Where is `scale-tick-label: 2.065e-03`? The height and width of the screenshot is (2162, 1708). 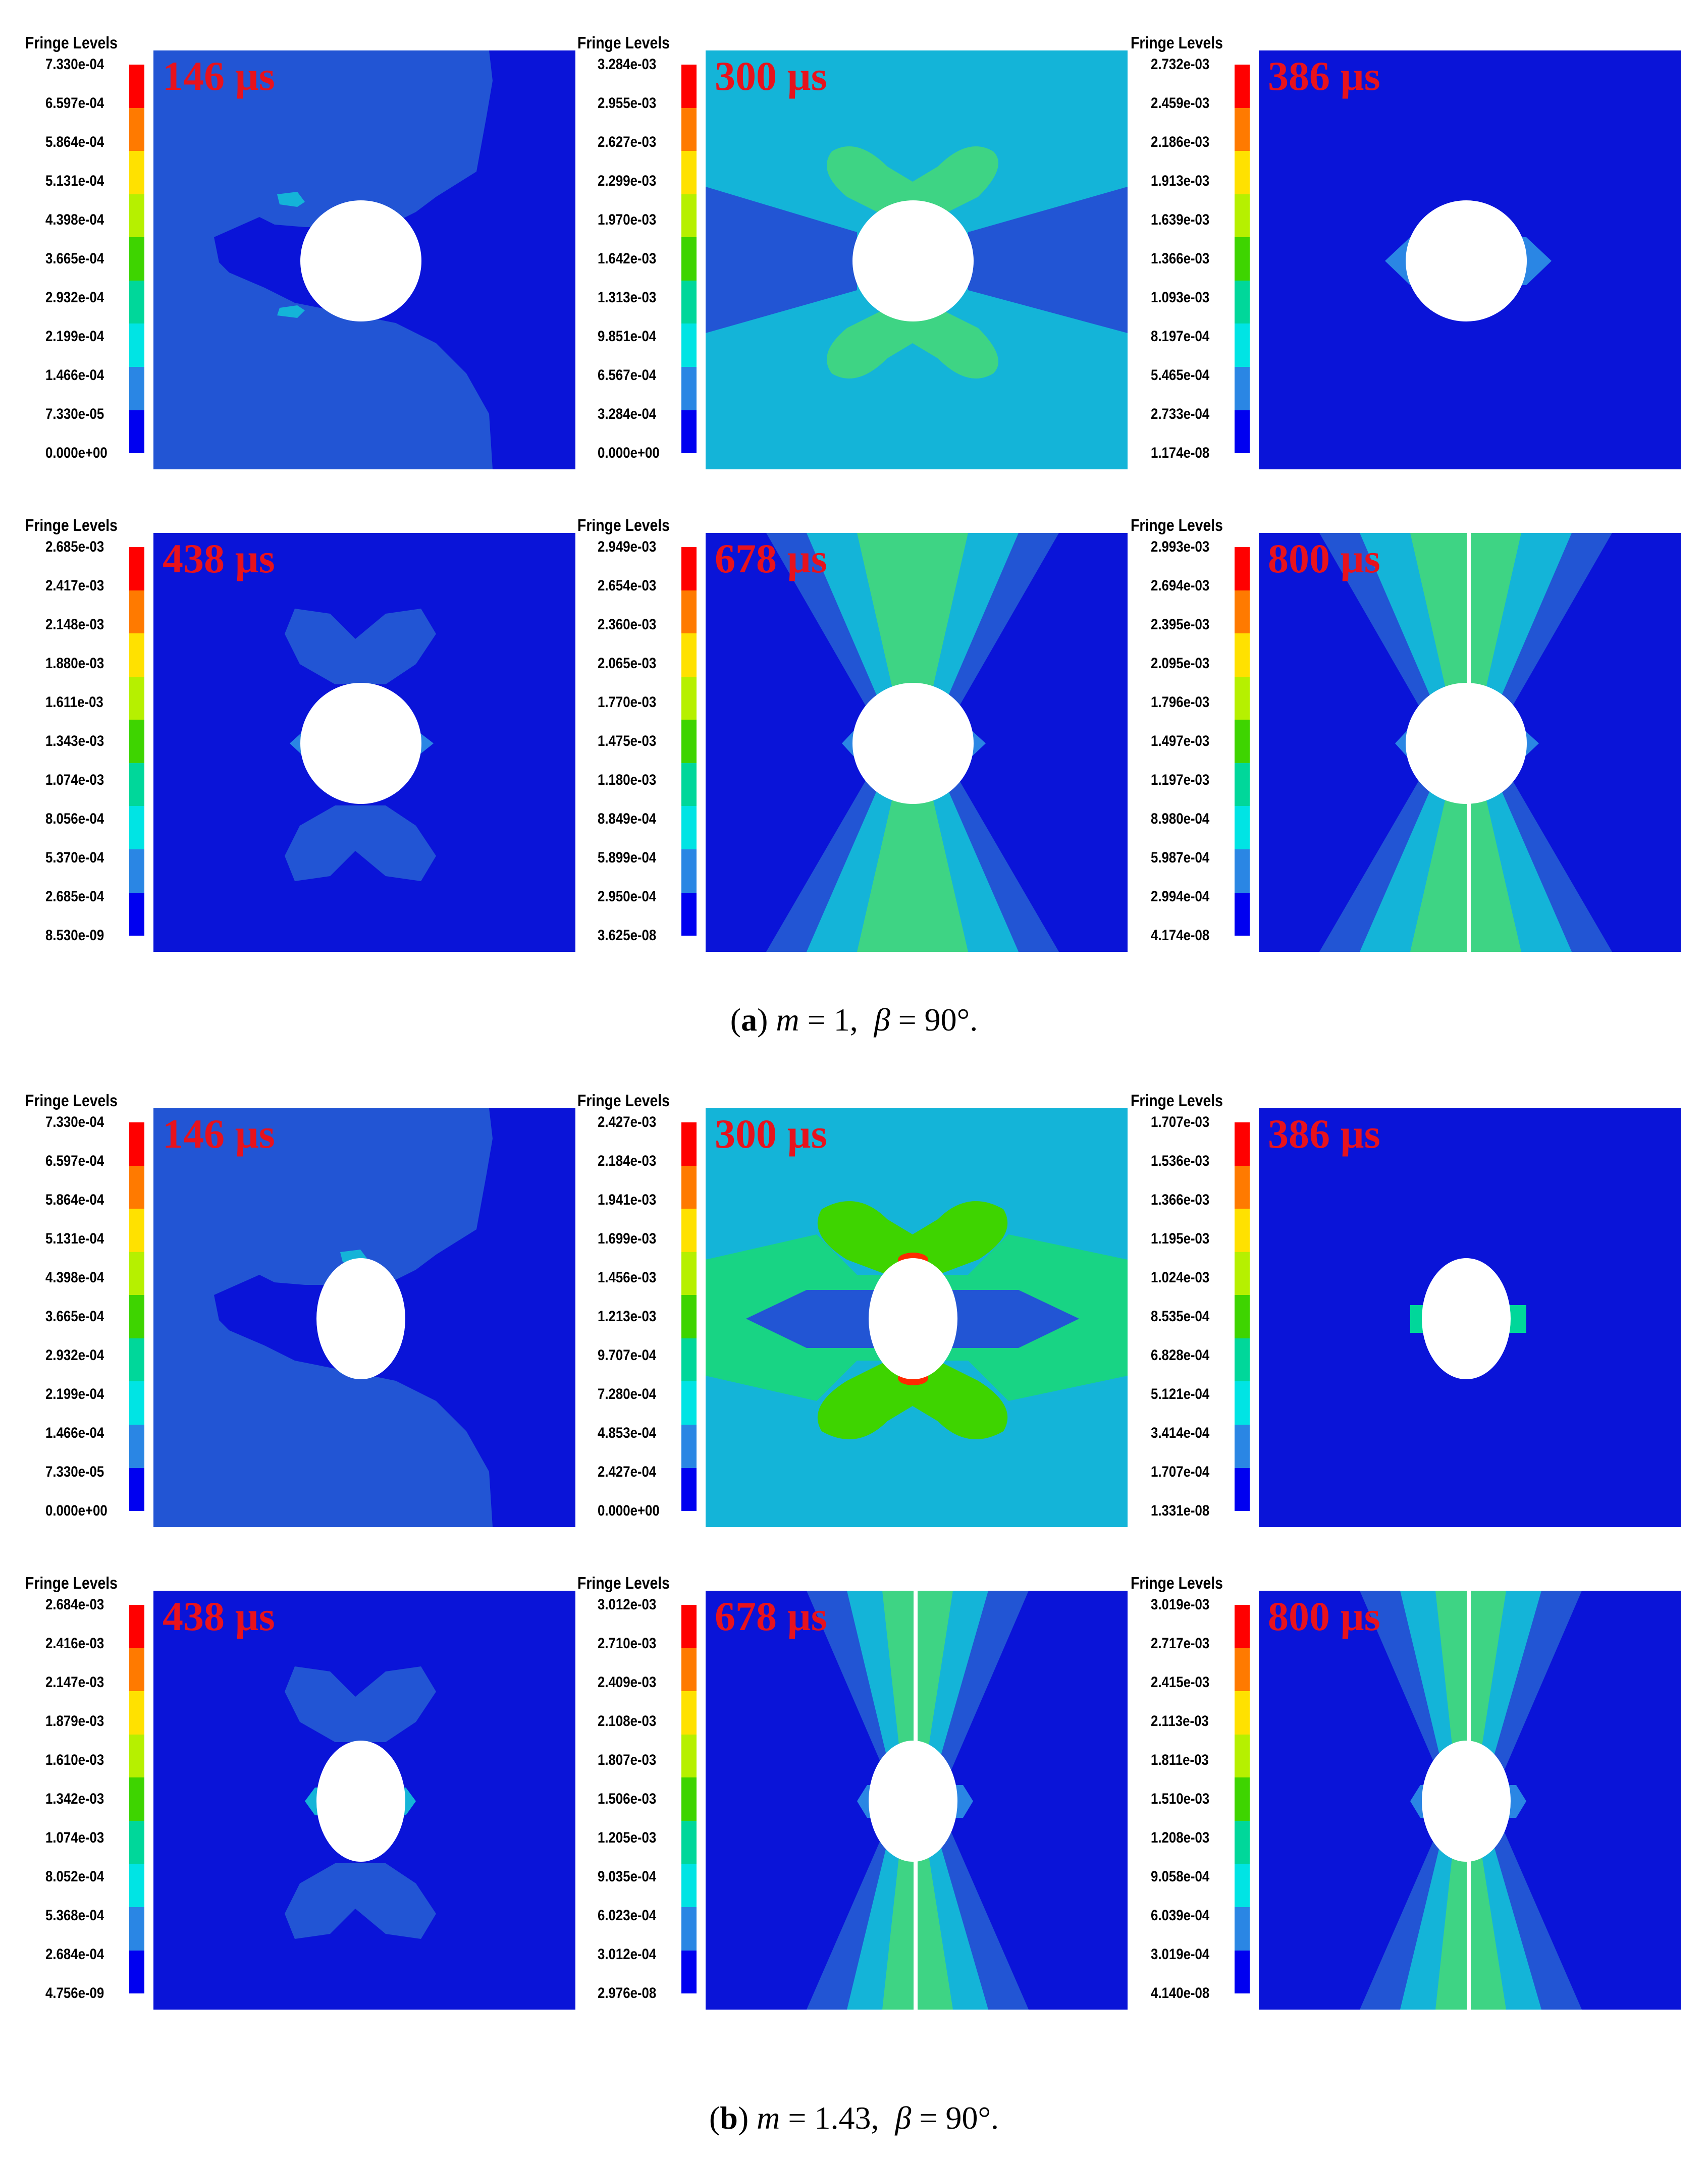 scale-tick-label: 2.065e-03 is located at coordinates (627, 663).